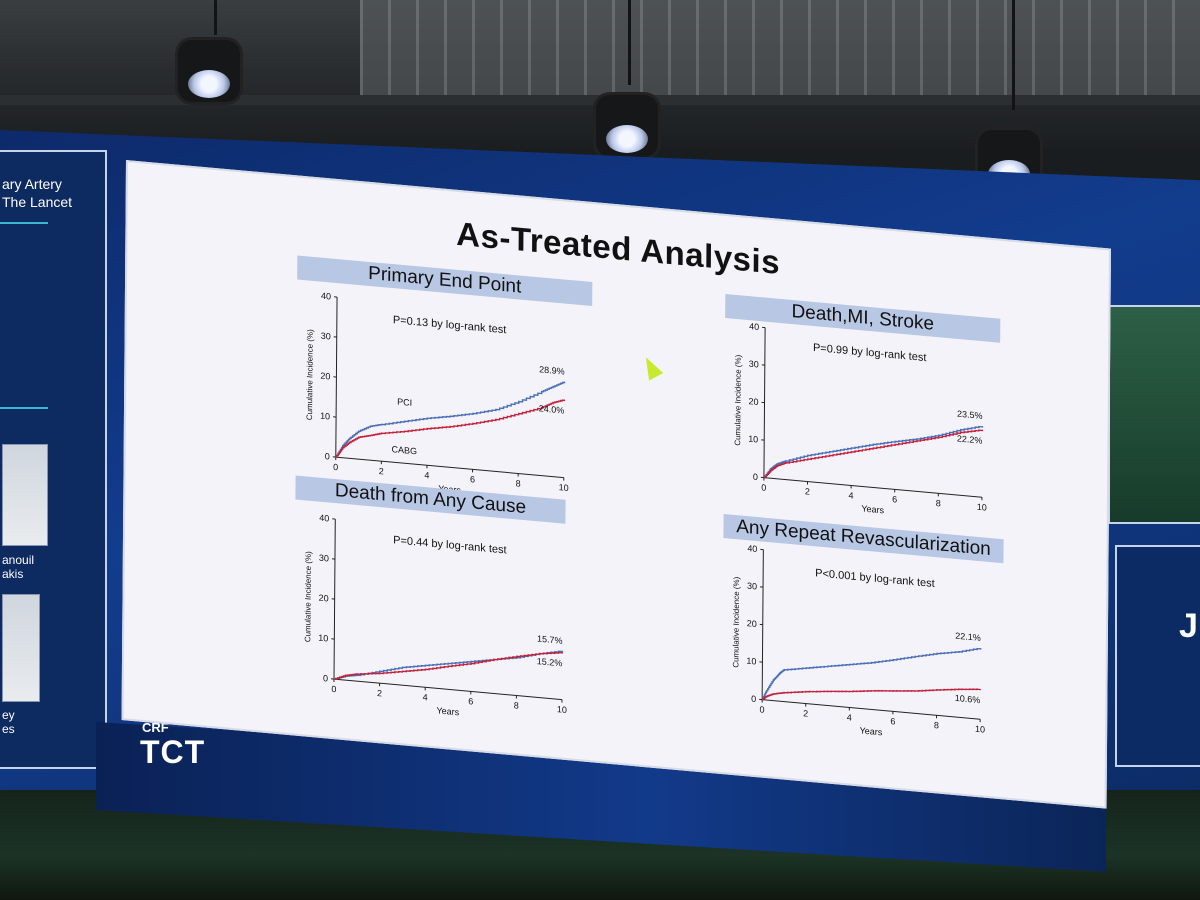 The image size is (1200, 900). What do you see at coordinates (970, 439) in the screenshot?
I see `series-end-label: 22.2%` at bounding box center [970, 439].